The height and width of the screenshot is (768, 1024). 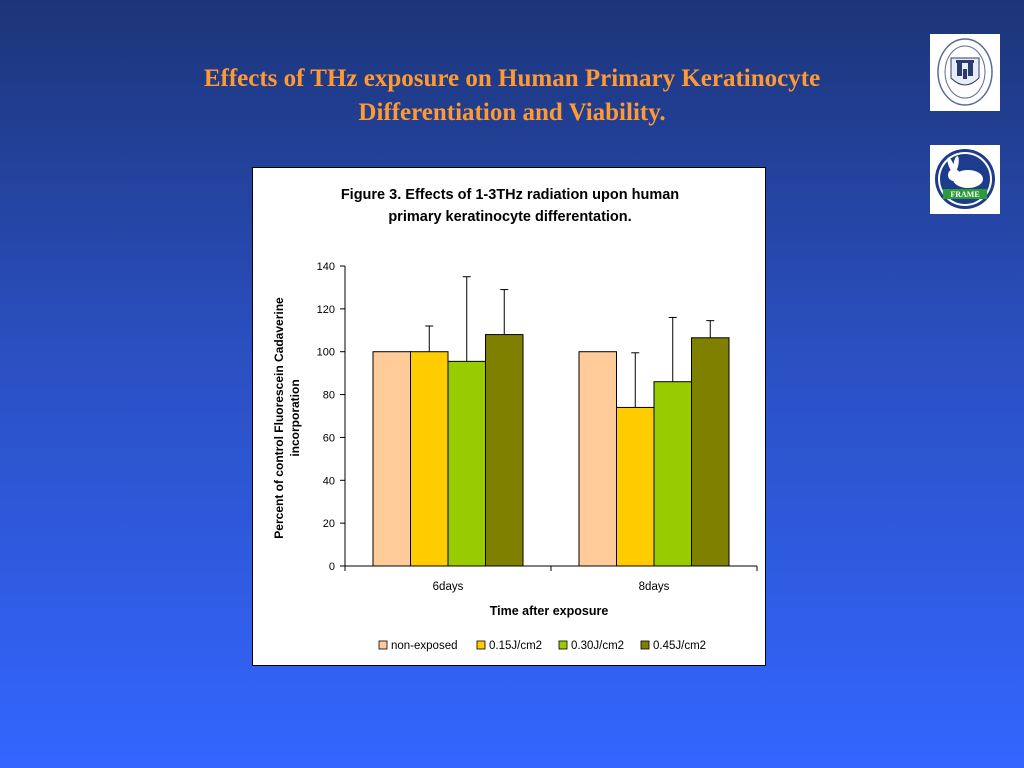 I want to click on slide-title-line-2: Differentiation and Viability., so click(x=512, y=112).